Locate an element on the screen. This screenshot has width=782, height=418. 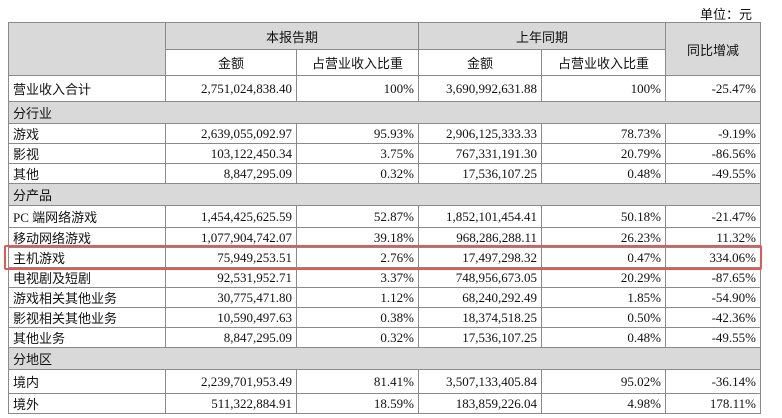
cell: -87.65% is located at coordinates (713, 277).